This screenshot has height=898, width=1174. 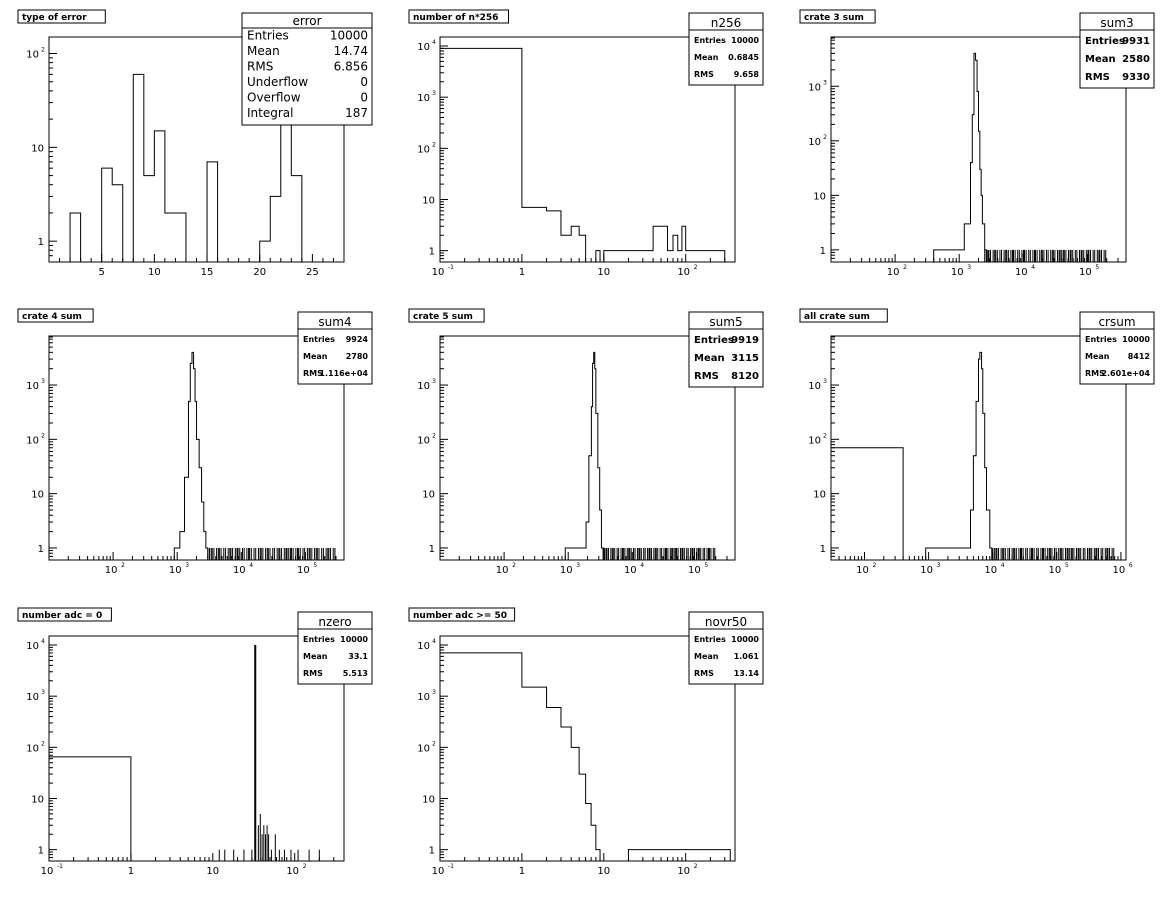 I want to click on stats-label: Overflow, so click(x=274, y=98).